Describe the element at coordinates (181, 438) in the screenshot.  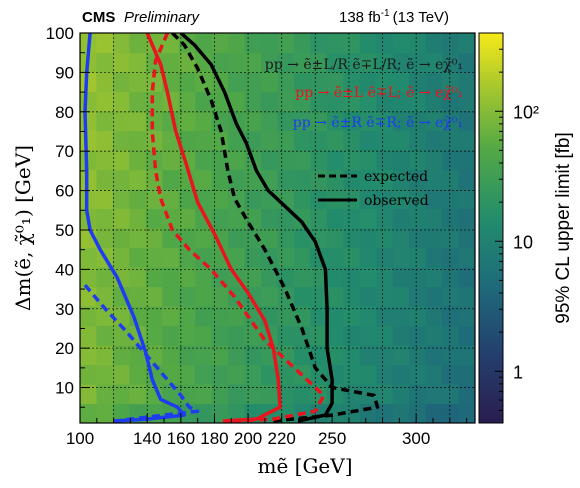
I see `x-tick-label: 160` at that location.